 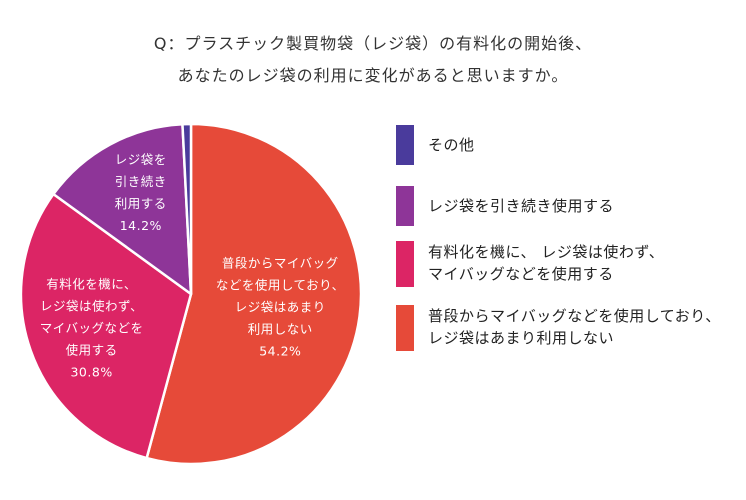 I want to click on legend-label-line: 普段からマイバッグなどを使用しており、, so click(x=574, y=316).